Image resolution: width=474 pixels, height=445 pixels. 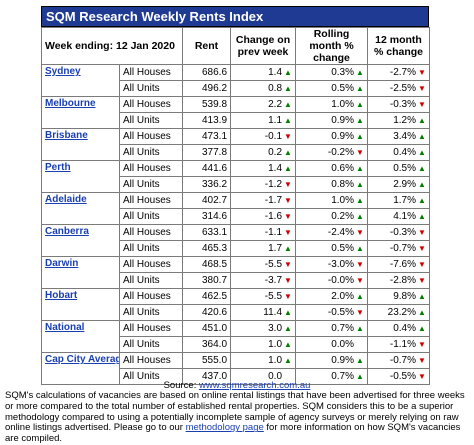 I want to click on change-cell-value: 0.8, so click(x=275, y=88).